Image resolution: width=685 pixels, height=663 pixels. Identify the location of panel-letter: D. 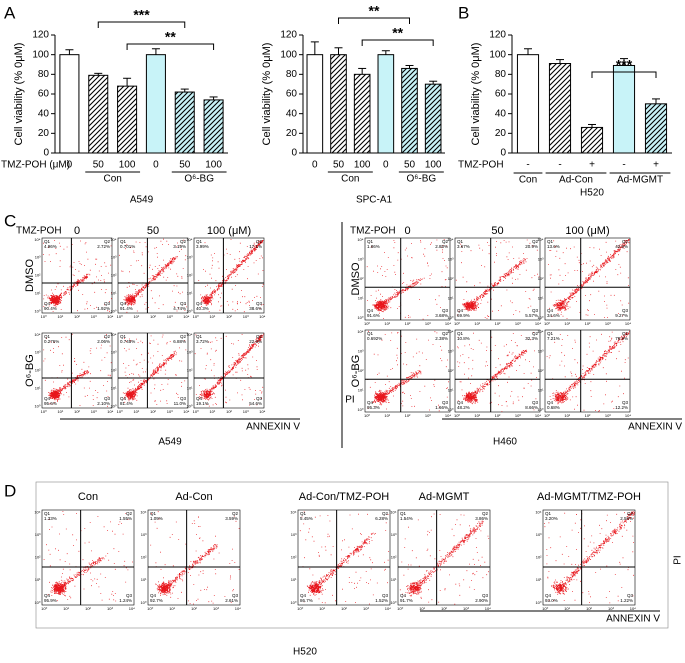
(10, 490).